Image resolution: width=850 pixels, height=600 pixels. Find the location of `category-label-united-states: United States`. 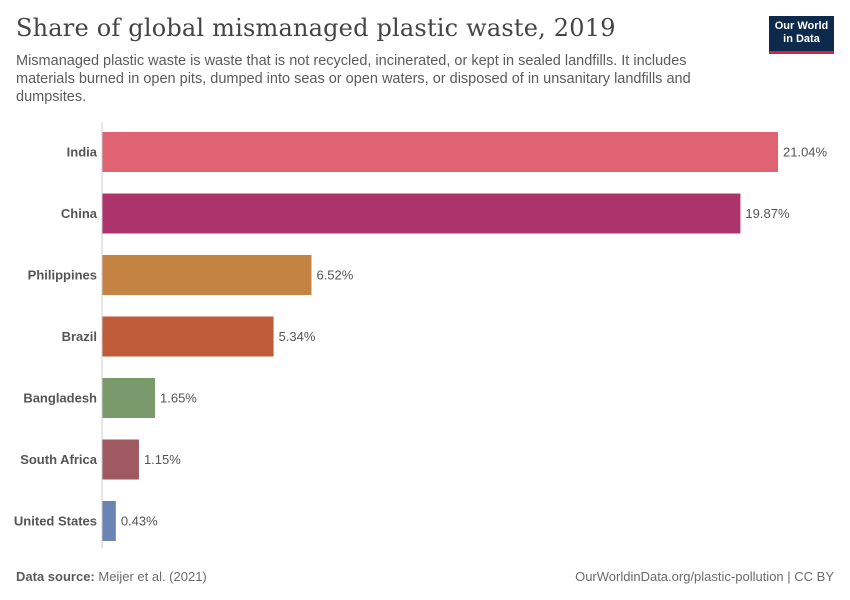

category-label-united-states: United States is located at coordinates (55, 521).